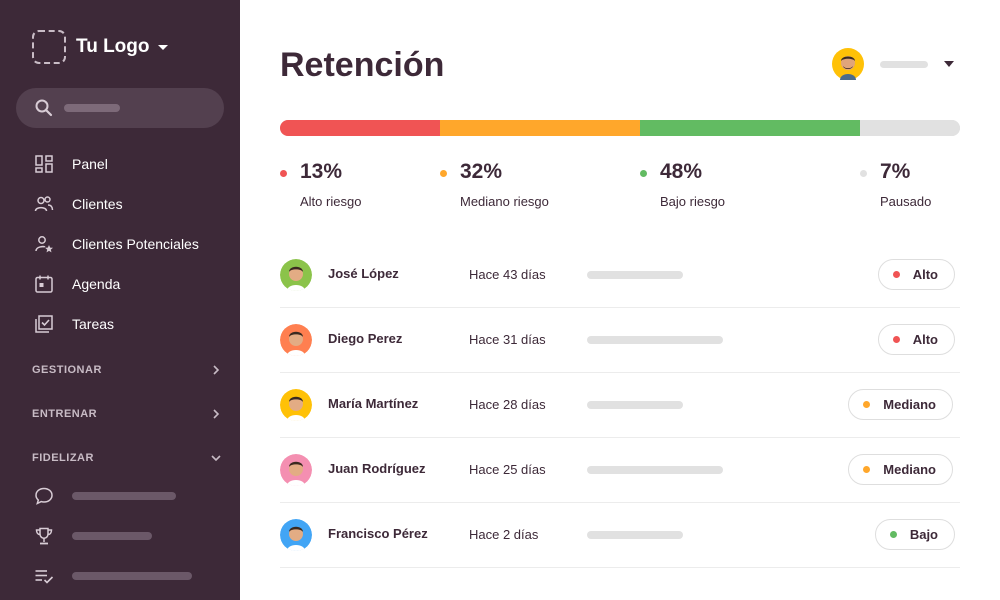 This screenshot has width=1000, height=600. I want to click on risk-badge: Bajo, so click(914, 534).